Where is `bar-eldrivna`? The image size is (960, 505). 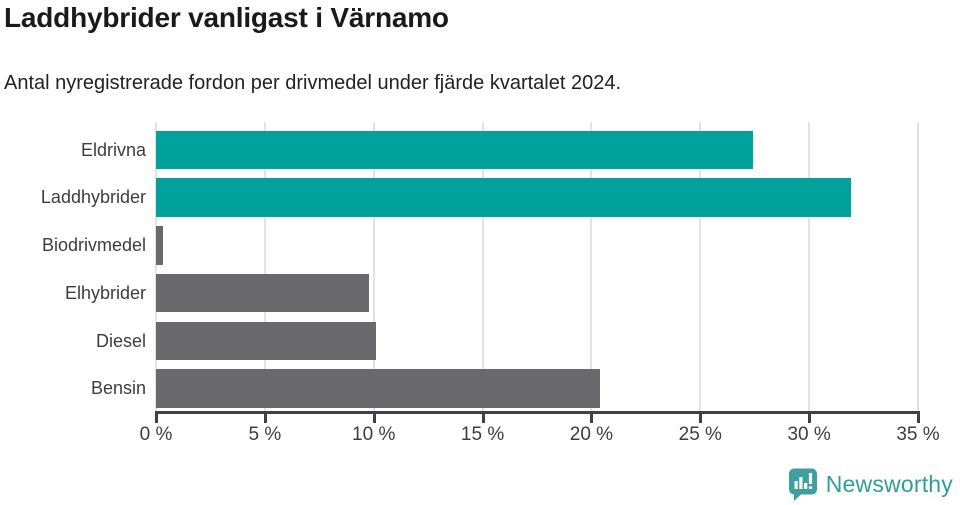
bar-eldrivna is located at coordinates (454, 150).